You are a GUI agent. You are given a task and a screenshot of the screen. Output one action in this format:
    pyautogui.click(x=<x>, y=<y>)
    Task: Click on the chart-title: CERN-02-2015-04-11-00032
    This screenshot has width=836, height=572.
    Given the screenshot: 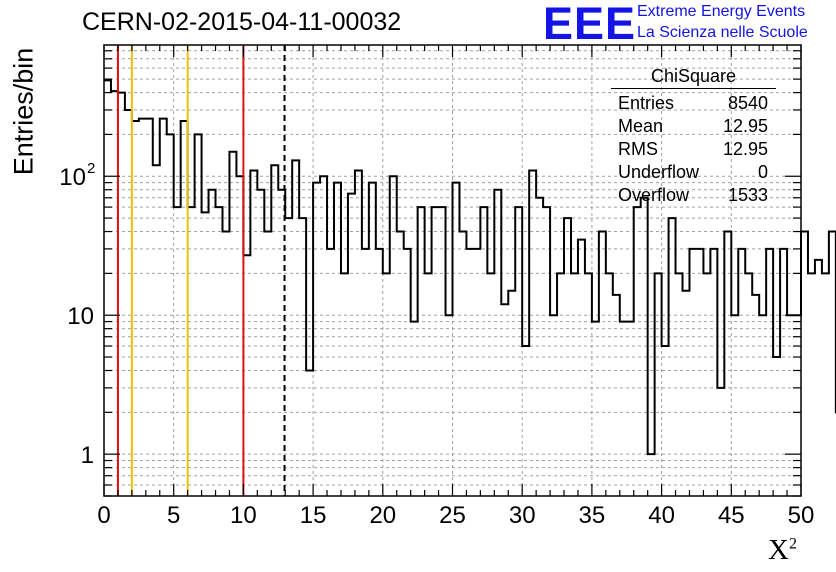 What is the action you would take?
    pyautogui.click(x=242, y=22)
    